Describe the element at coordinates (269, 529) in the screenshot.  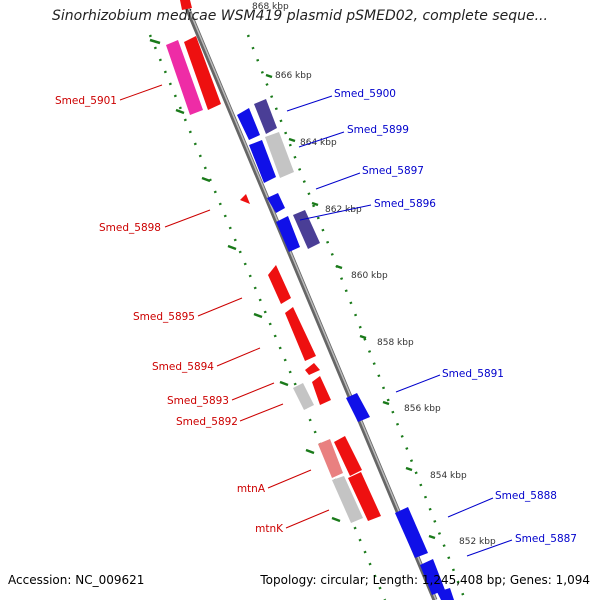
I see `label-mtnk: mtnK` at that location.